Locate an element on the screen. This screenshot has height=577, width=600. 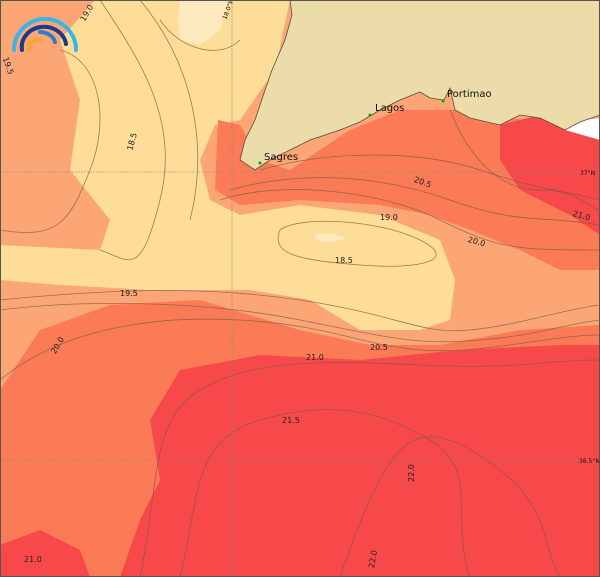
latitude-label: 37°N is located at coordinates (587, 173).